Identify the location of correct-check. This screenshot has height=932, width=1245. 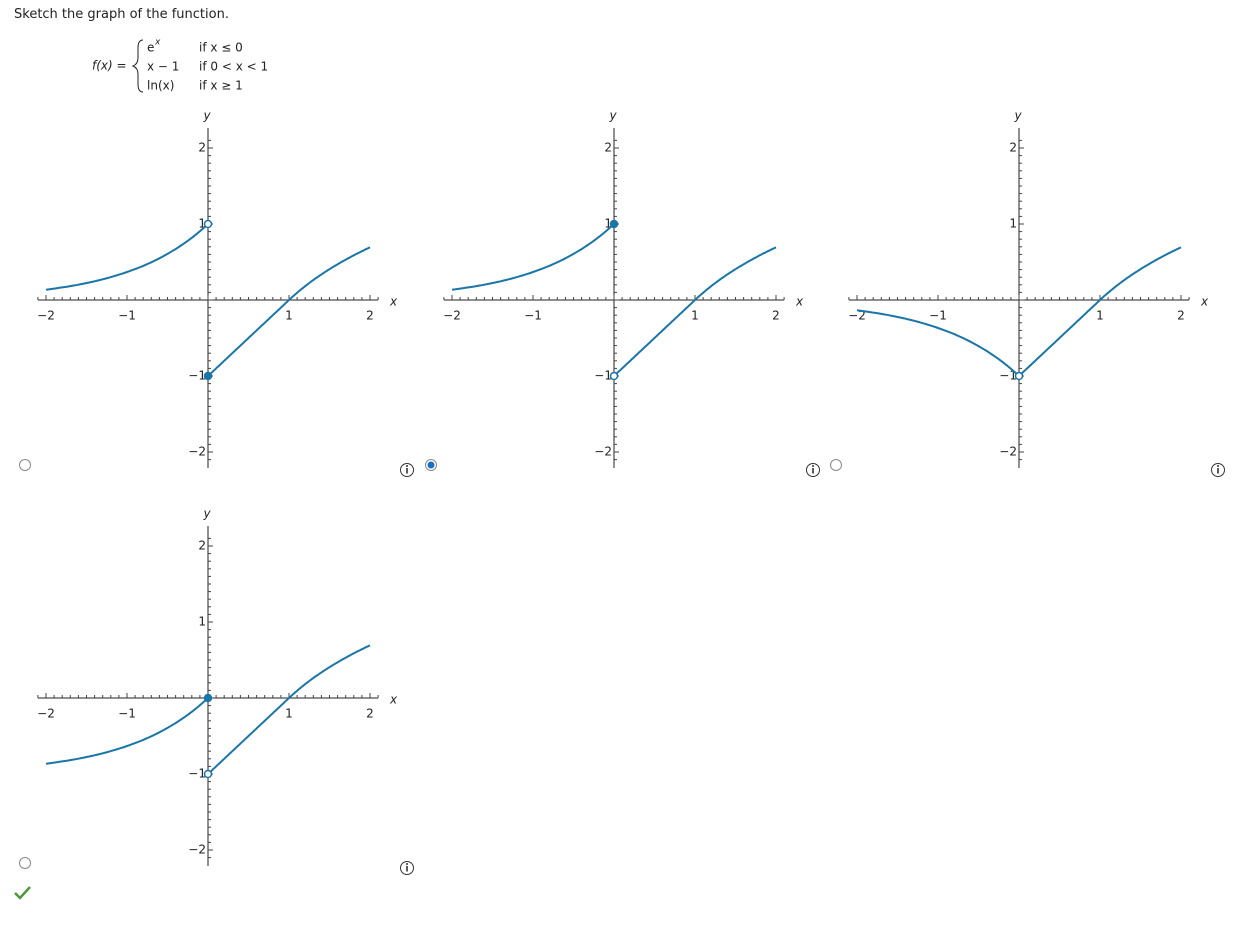
(22, 893).